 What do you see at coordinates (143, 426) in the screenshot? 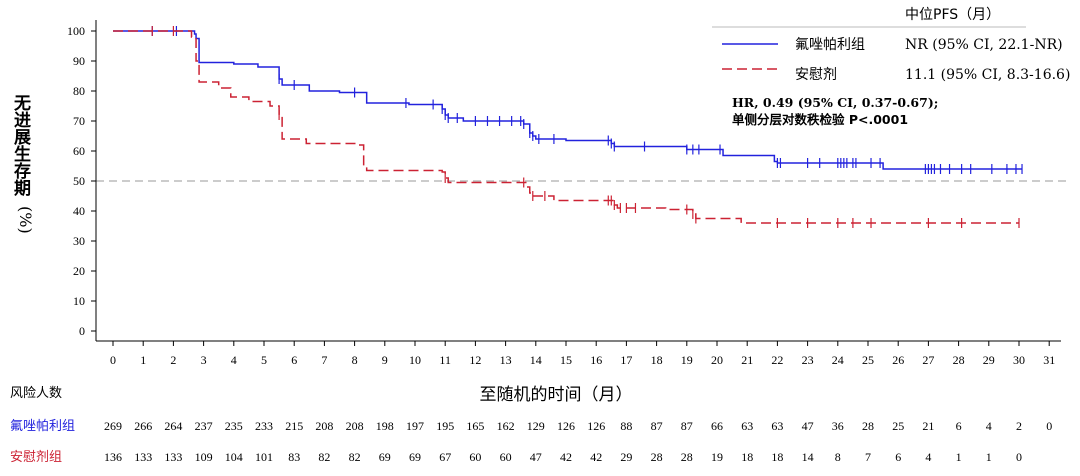
I see `risk-value-drug: 266` at bounding box center [143, 426].